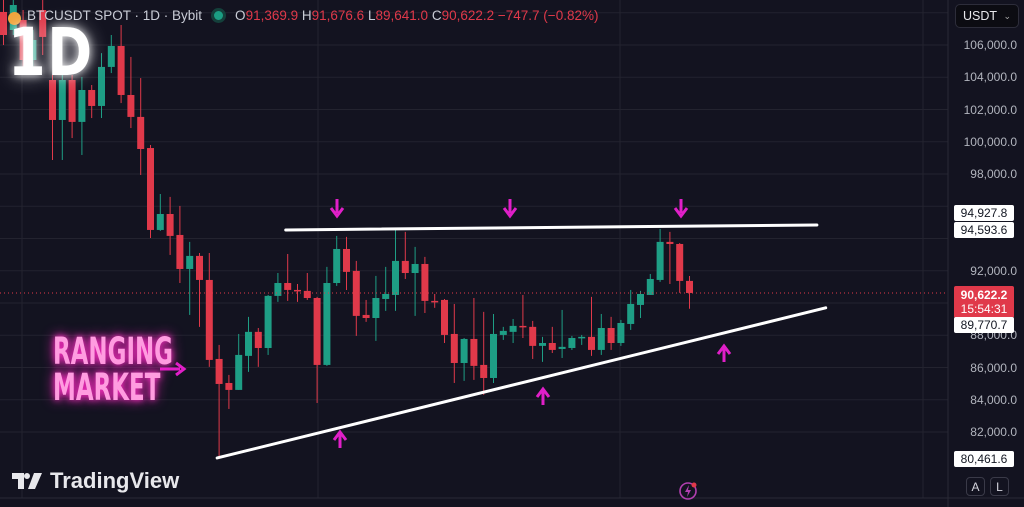 This screenshot has width=1024, height=507. Describe the element at coordinates (990, 77) in the screenshot. I see `price-axis-label: 104,000.0` at that location.